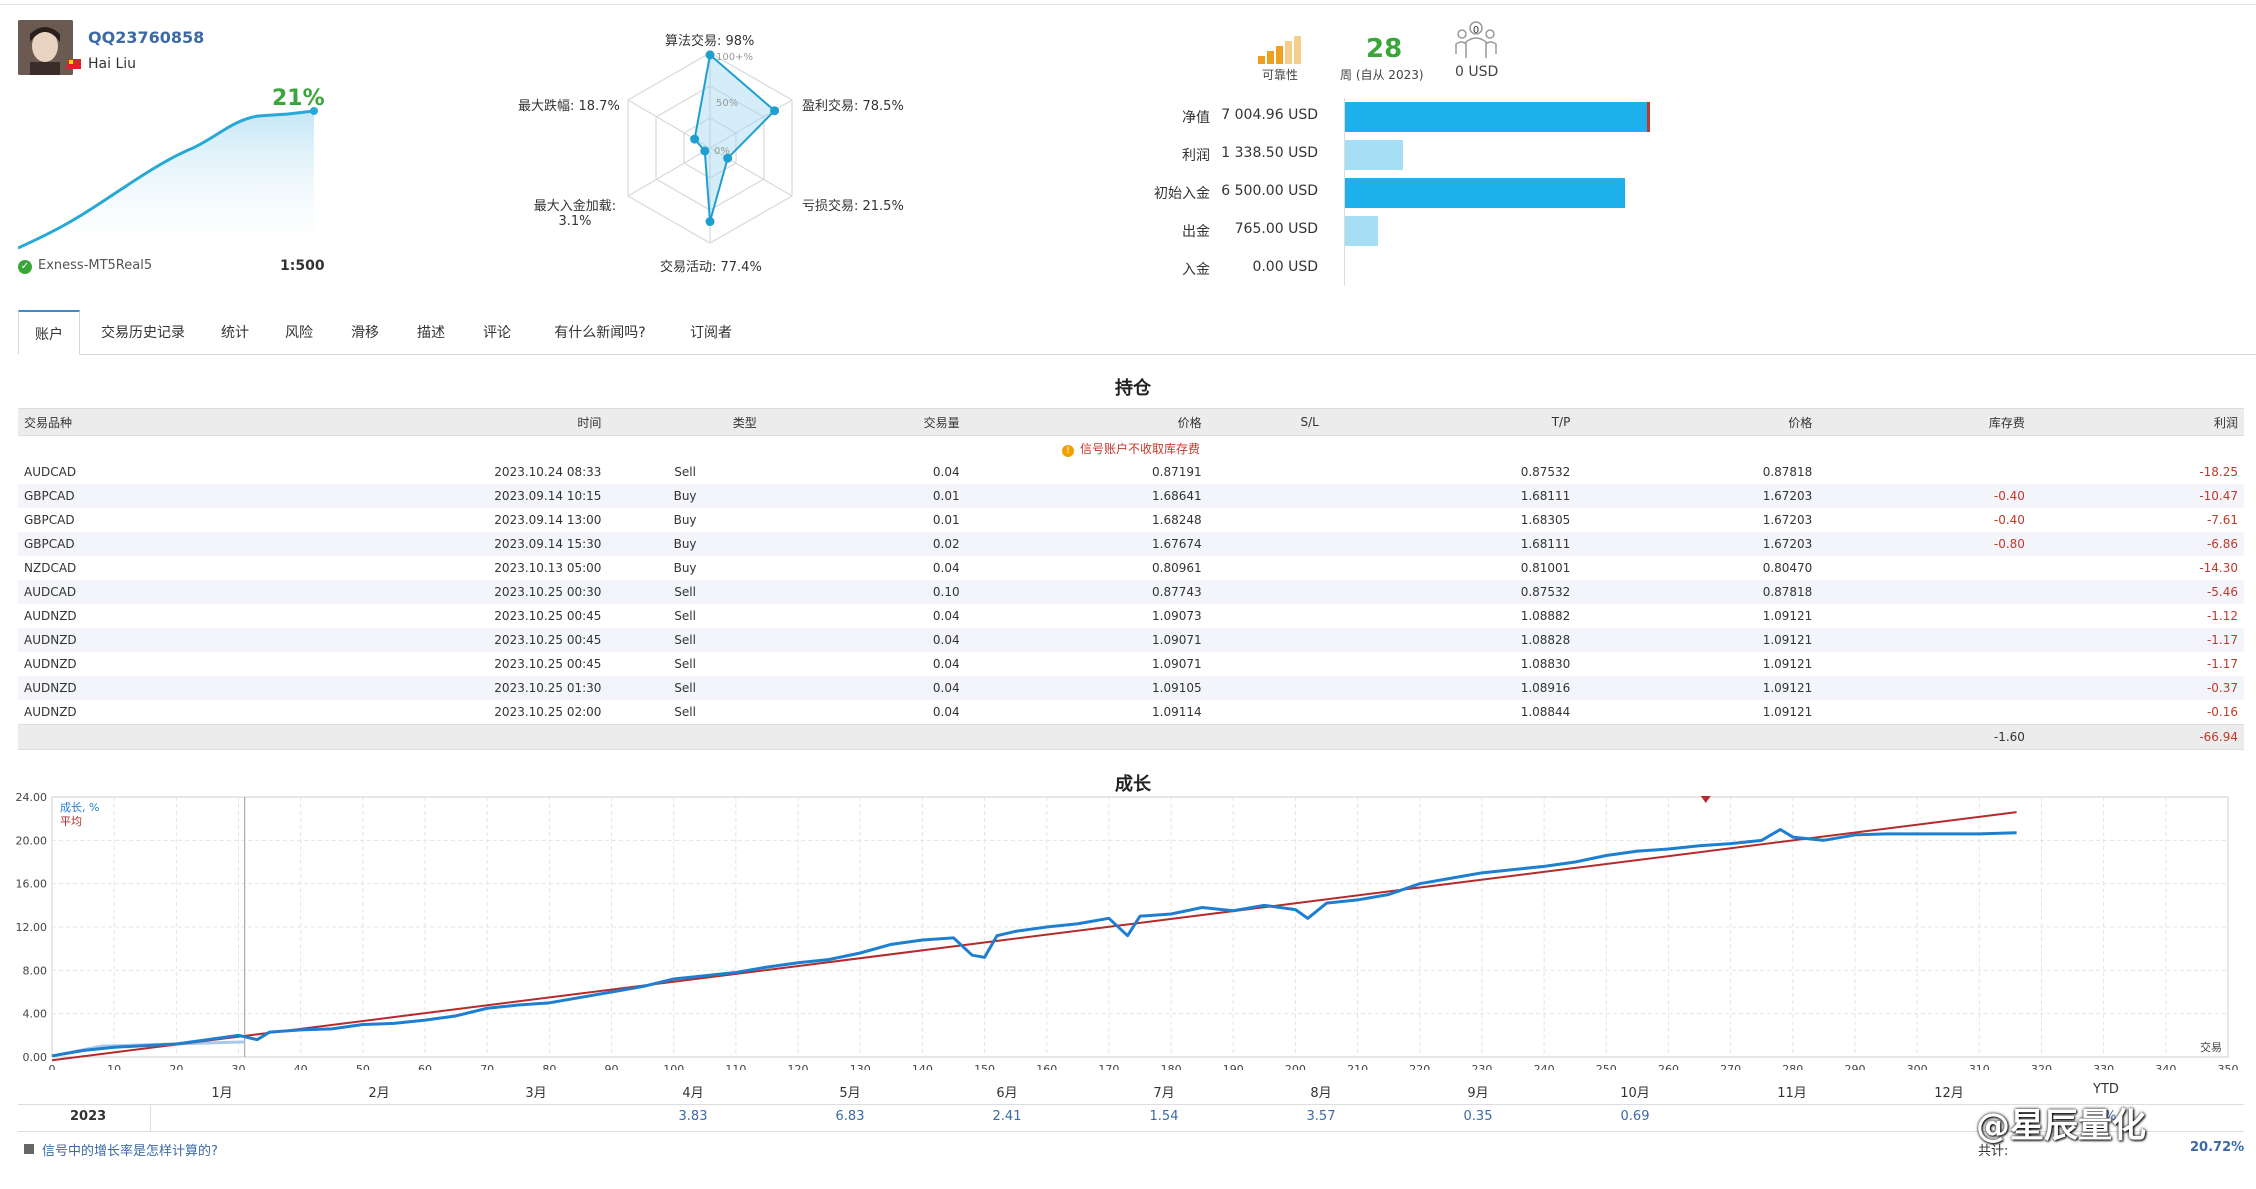  I want to click on col-swap: 库存费, so click(1924, 422).